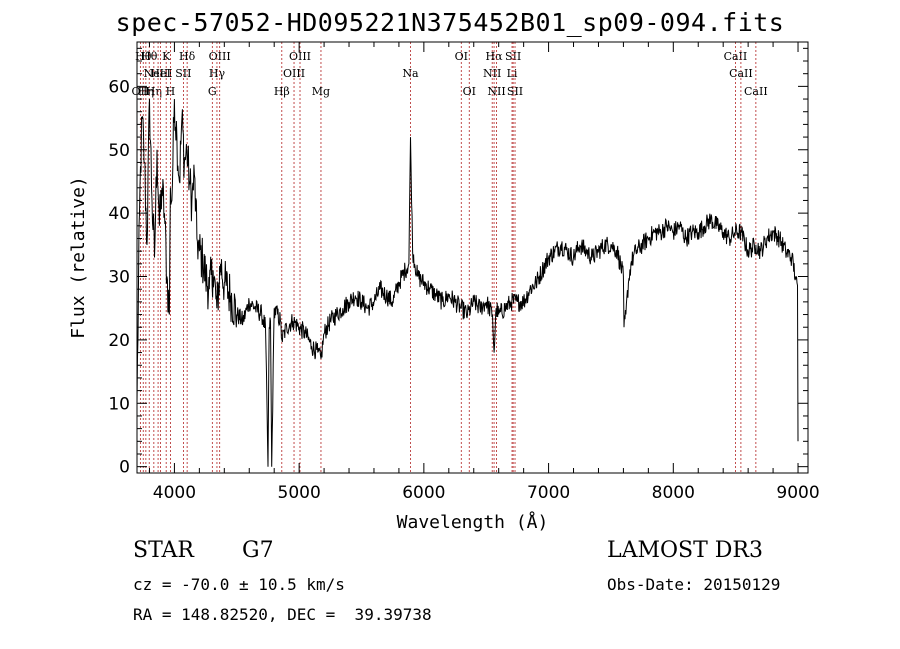 This screenshot has width=900, height=649. Describe the element at coordinates (299, 493) in the screenshot. I see `x-tick-label: 5000` at that location.